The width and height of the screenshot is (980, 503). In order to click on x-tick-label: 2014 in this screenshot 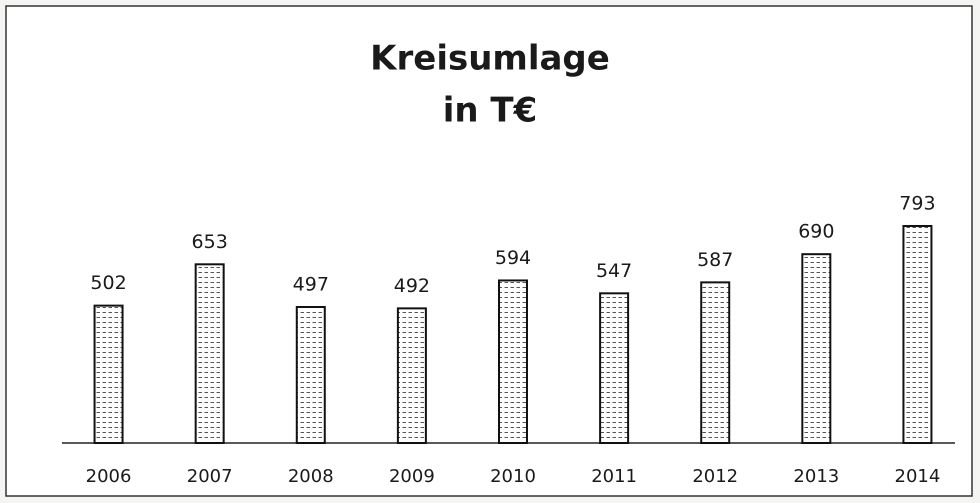, I will do `click(918, 476)`.